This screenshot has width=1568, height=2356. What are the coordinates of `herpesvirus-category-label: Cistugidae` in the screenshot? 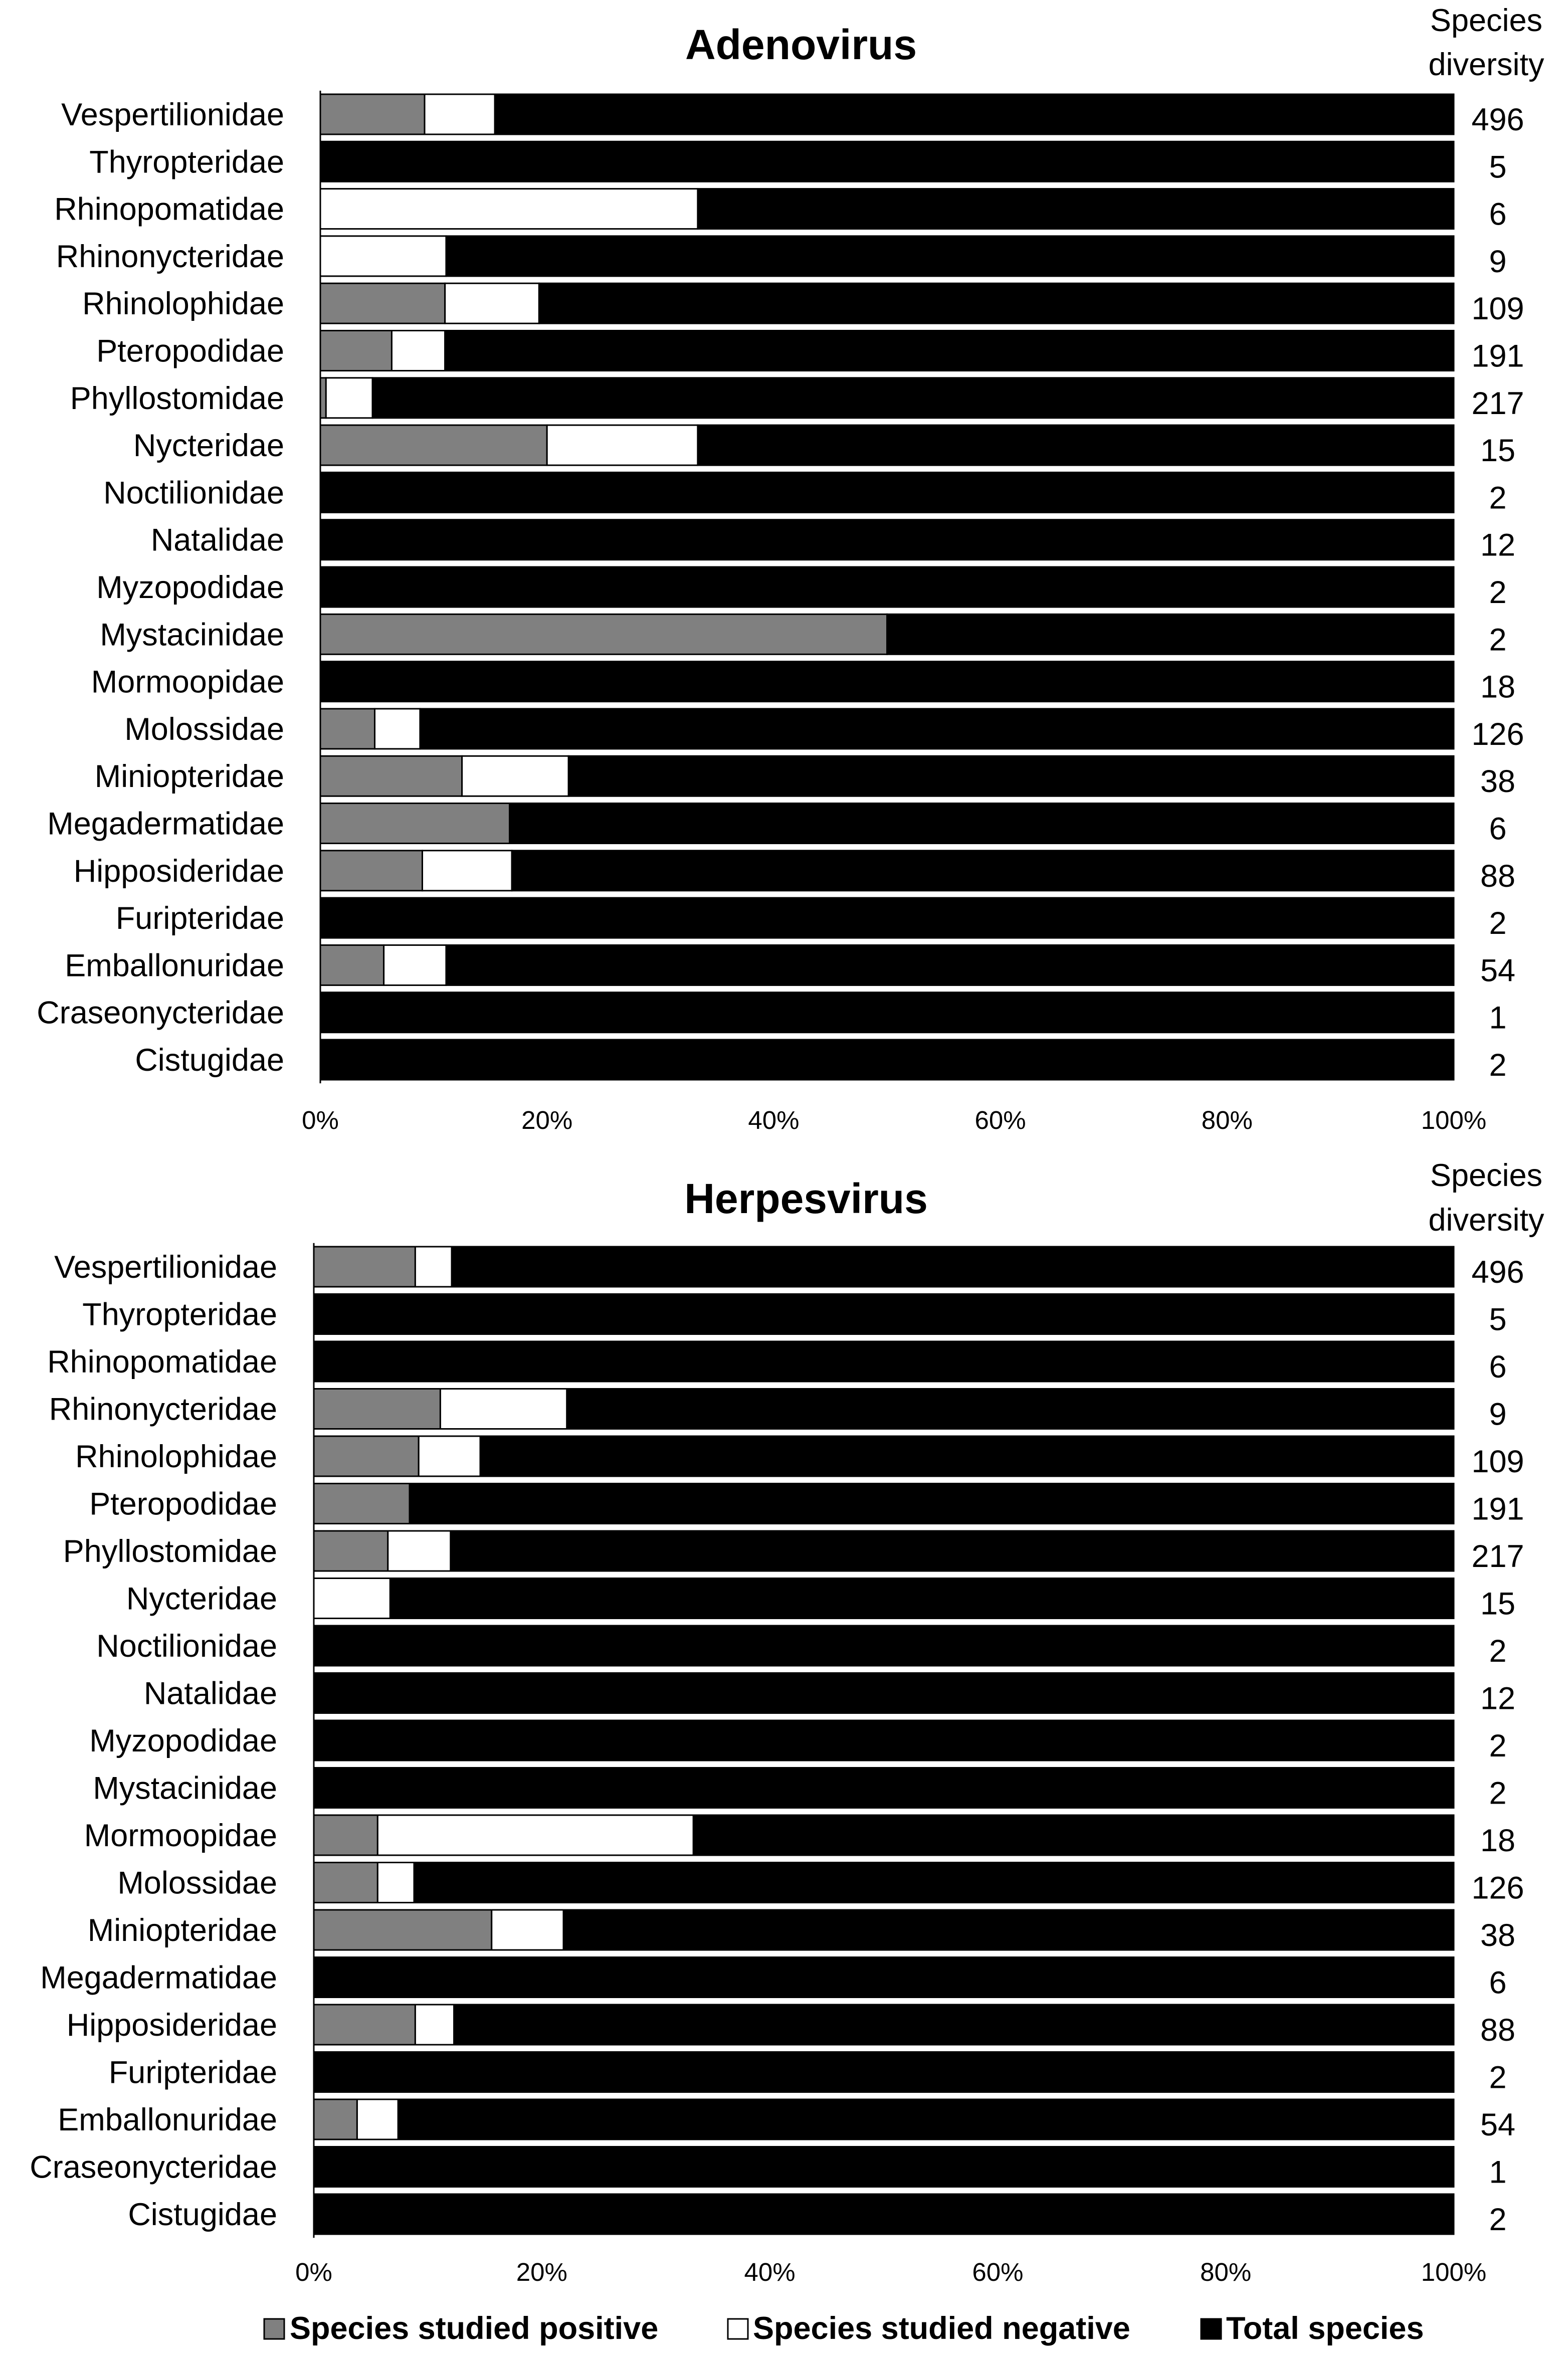 It's located at (202, 2214).